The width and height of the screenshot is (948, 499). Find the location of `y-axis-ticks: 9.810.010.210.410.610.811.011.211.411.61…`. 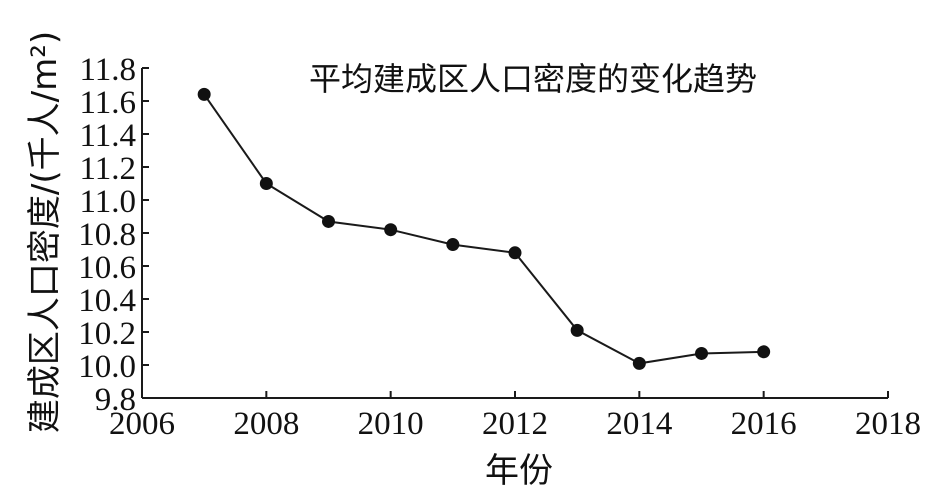

y-axis-ticks: 9.810.010.210.410.610.811.011.211.411.61… is located at coordinates (113, 235).